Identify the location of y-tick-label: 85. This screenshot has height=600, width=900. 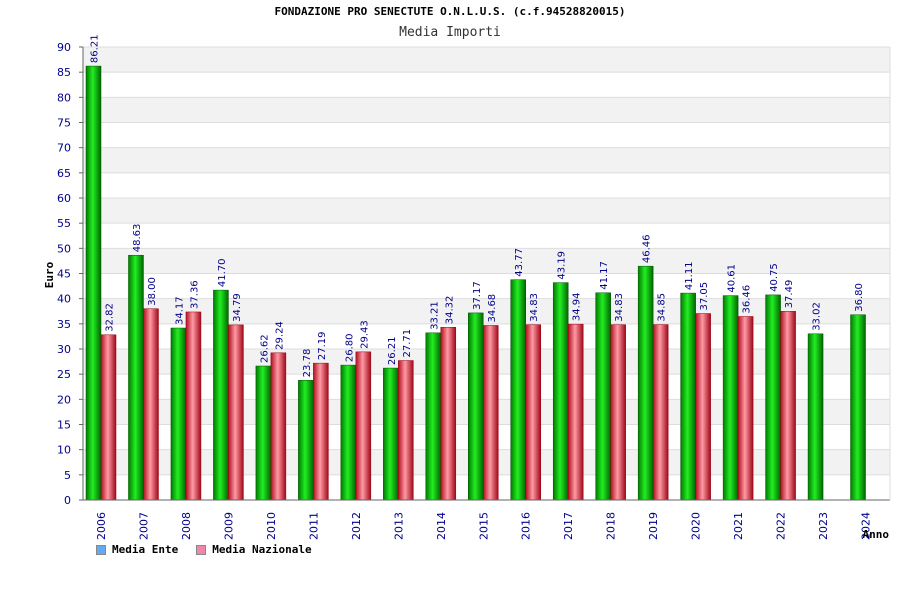
(64, 72).